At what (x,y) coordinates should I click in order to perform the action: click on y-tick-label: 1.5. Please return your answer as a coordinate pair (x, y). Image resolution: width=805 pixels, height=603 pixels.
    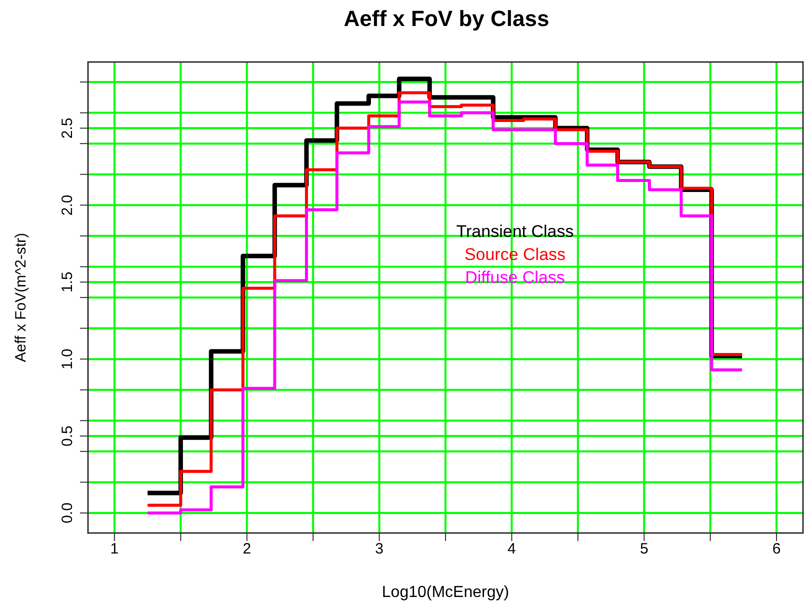
    Looking at the image, I should click on (67, 282).